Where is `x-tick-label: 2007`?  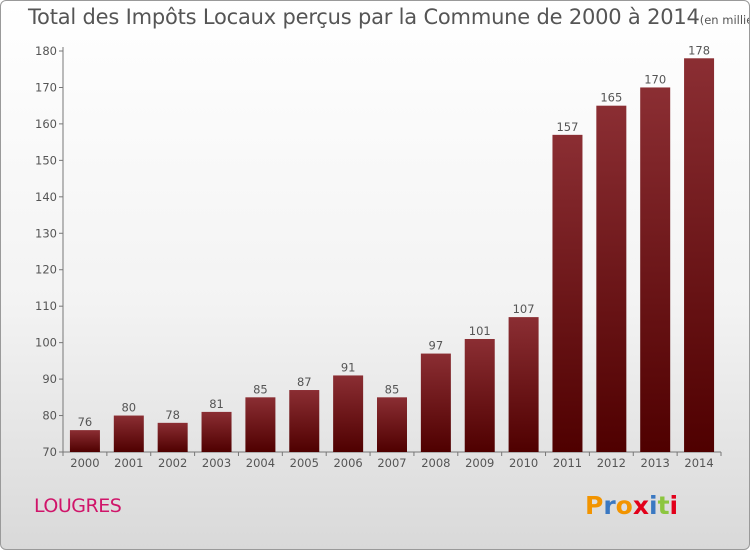
x-tick-label: 2007 is located at coordinates (391, 463).